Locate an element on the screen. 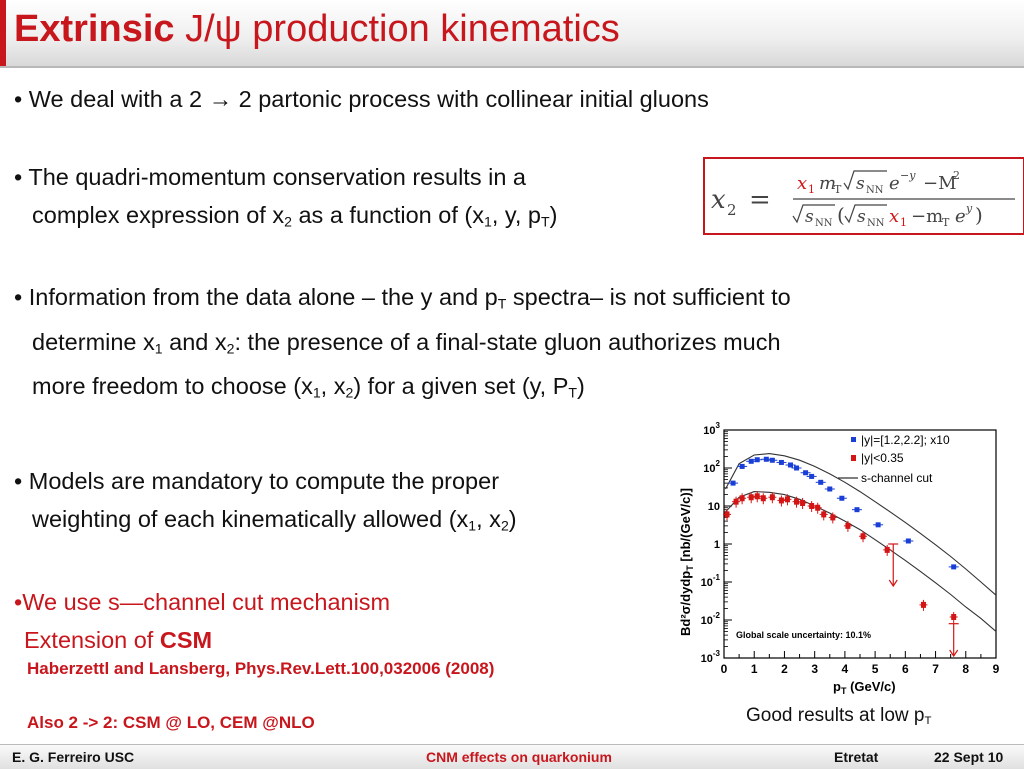  num-exp-e: e is located at coordinates (894, 183).